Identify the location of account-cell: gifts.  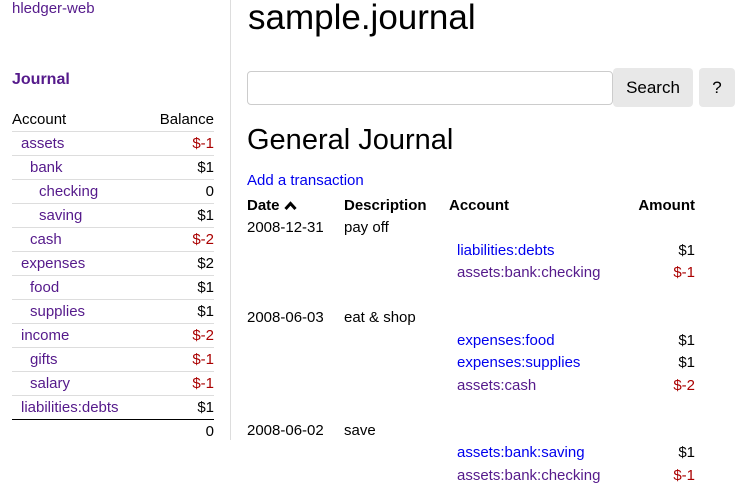
(79, 359).